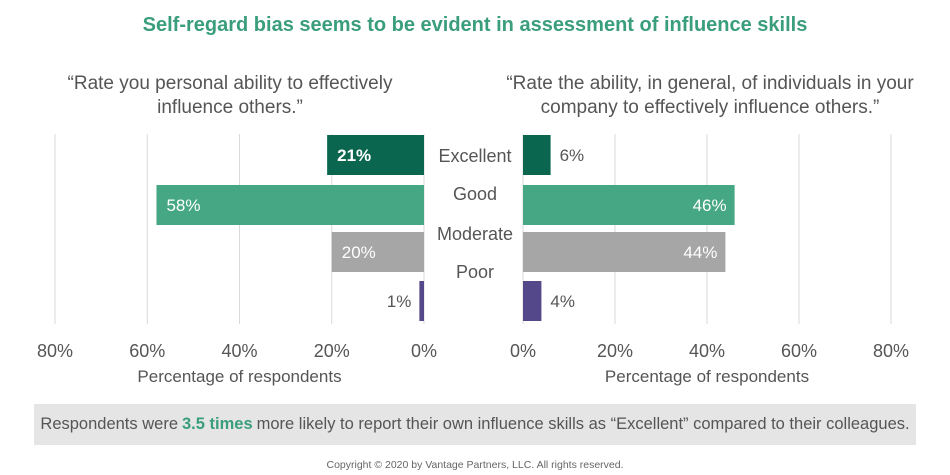 The image size is (950, 475). What do you see at coordinates (532, 301) in the screenshot?
I see `right-bar-poor` at bounding box center [532, 301].